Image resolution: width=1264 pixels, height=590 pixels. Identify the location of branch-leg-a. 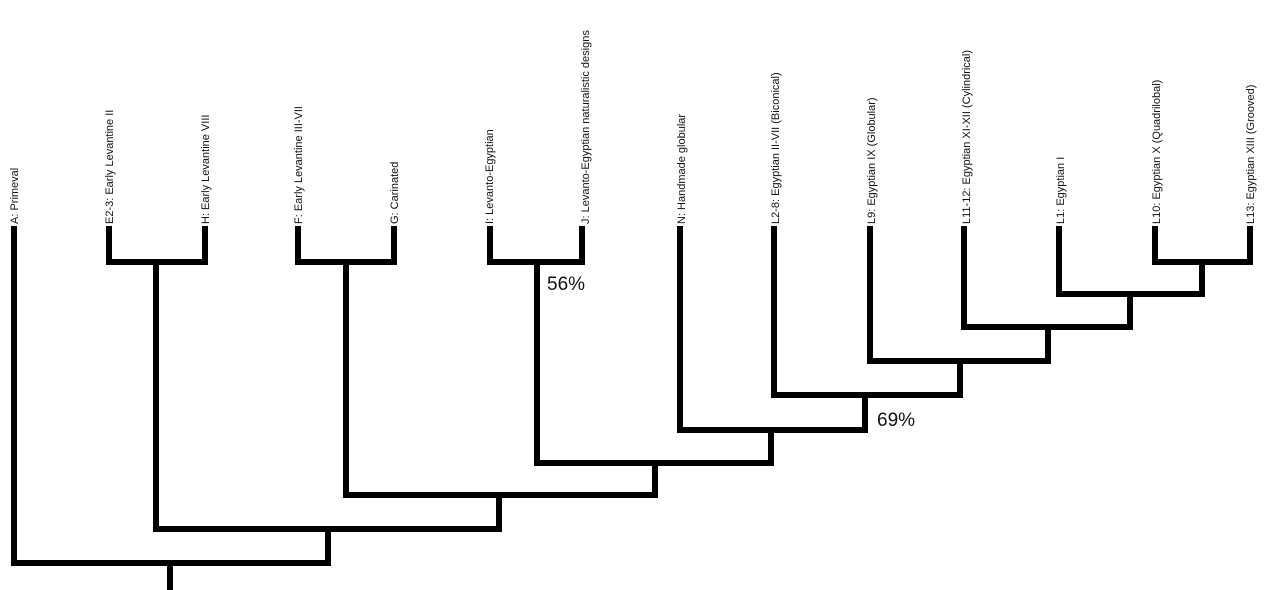
(171, 396).